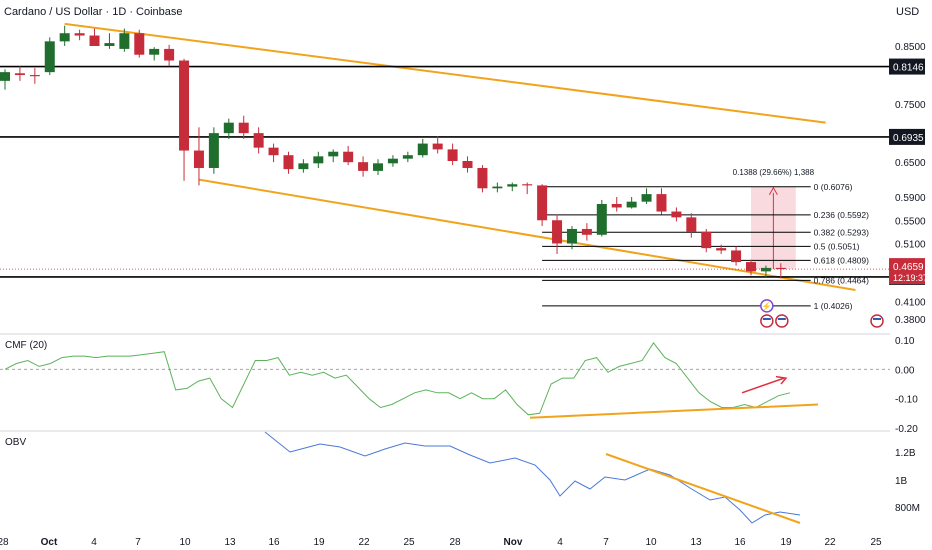  What do you see at coordinates (910, 278) in the screenshot?
I see `countdown-label: 12:19:37` at bounding box center [910, 278].